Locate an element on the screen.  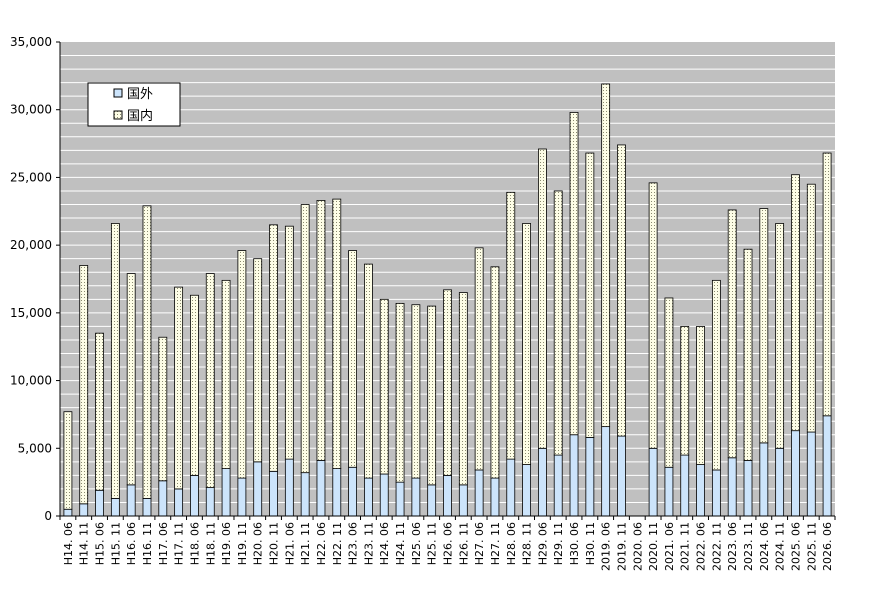
y-tick-label: 10,000 is located at coordinates (31, 381).